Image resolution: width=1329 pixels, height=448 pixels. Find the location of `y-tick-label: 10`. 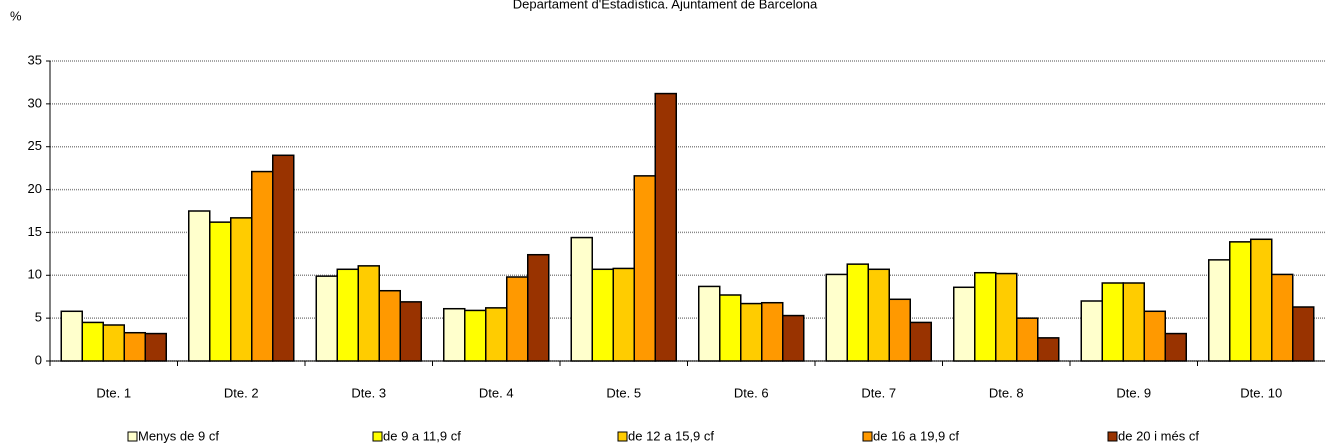

y-tick-label: 10 is located at coordinates (35, 274).